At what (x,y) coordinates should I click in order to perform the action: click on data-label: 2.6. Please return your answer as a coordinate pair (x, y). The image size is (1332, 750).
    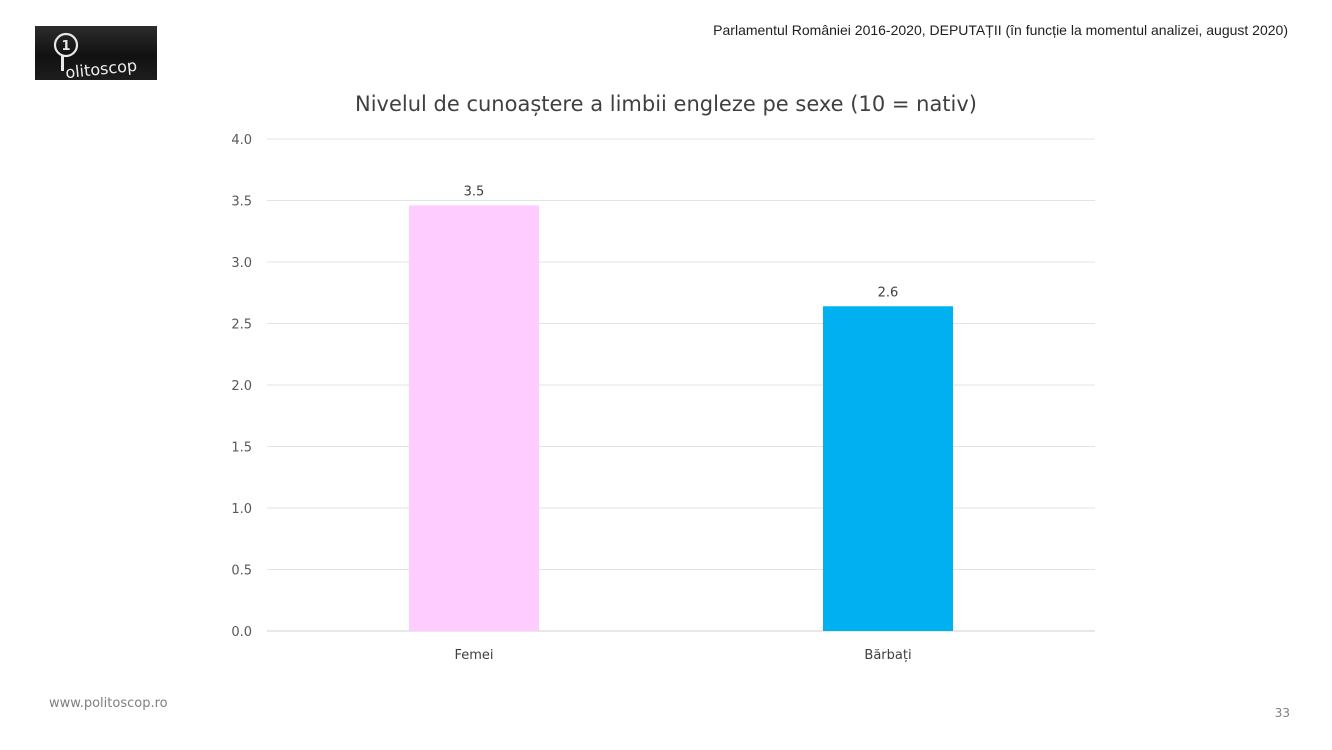
    Looking at the image, I should click on (888, 292).